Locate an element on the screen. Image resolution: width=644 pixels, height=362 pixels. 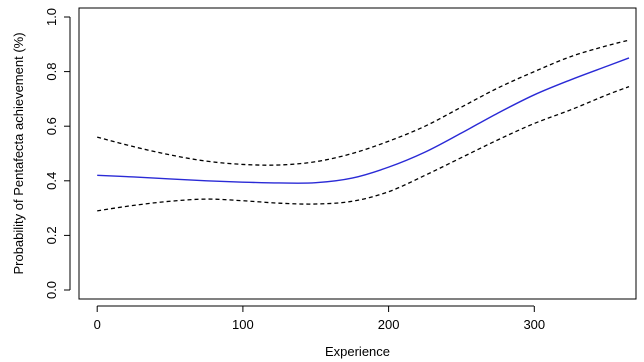
y-tick-label-0.6: 0.6 is located at coordinates (51, 126).